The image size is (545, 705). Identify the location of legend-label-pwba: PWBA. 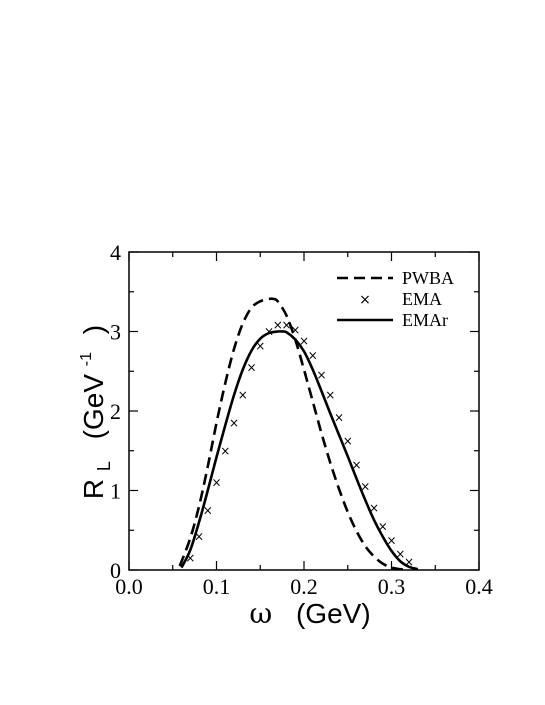
(428, 278).